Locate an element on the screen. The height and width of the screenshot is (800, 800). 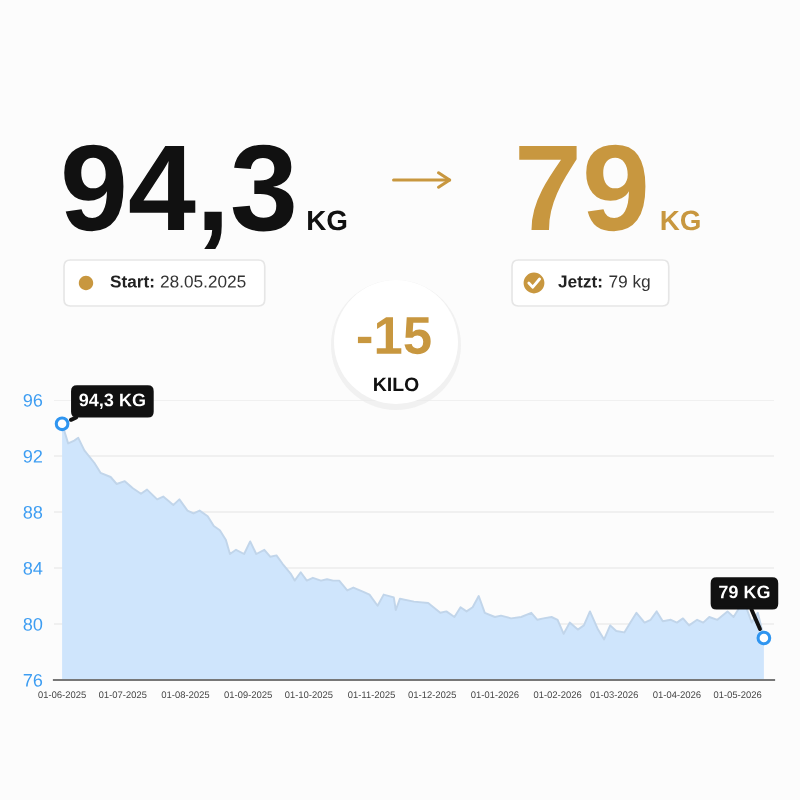
text: KILO is located at coordinates (396, 384).